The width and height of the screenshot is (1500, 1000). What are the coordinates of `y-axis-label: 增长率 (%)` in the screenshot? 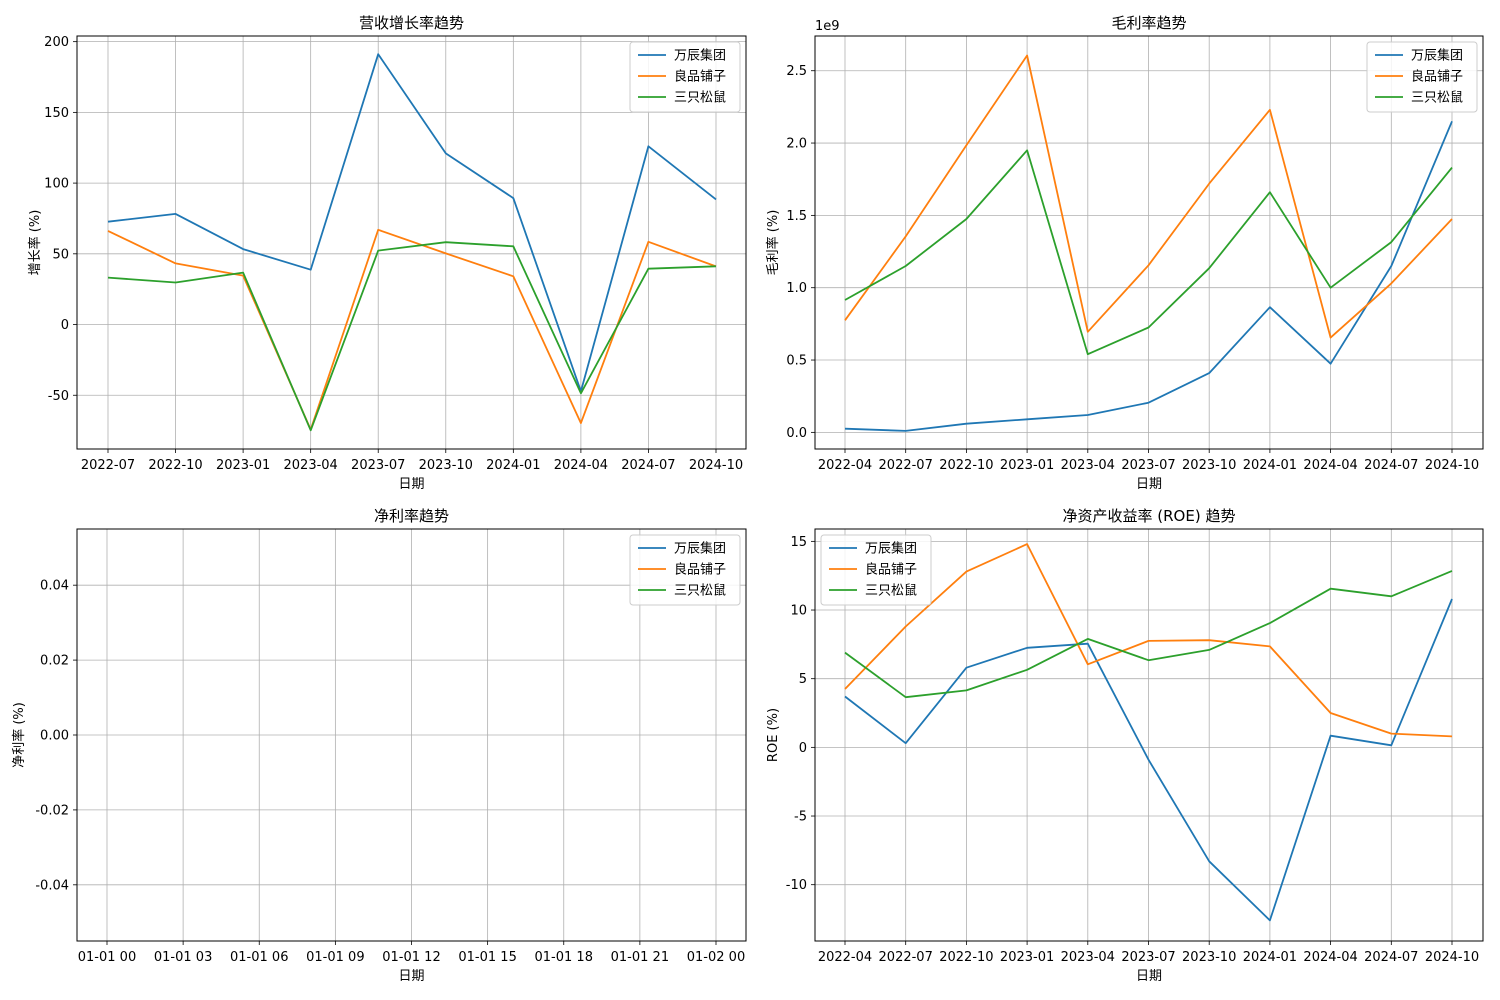 It's located at (35, 243).